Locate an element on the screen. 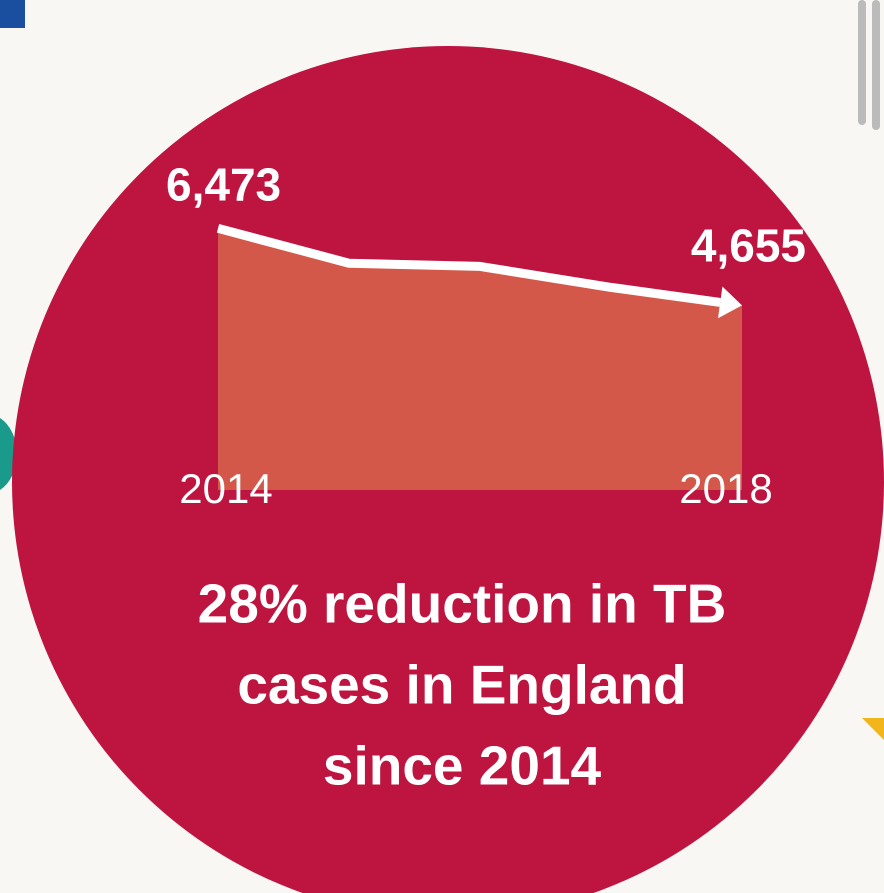 The width and height of the screenshot is (884, 893). arrow-head is located at coordinates (730, 302).